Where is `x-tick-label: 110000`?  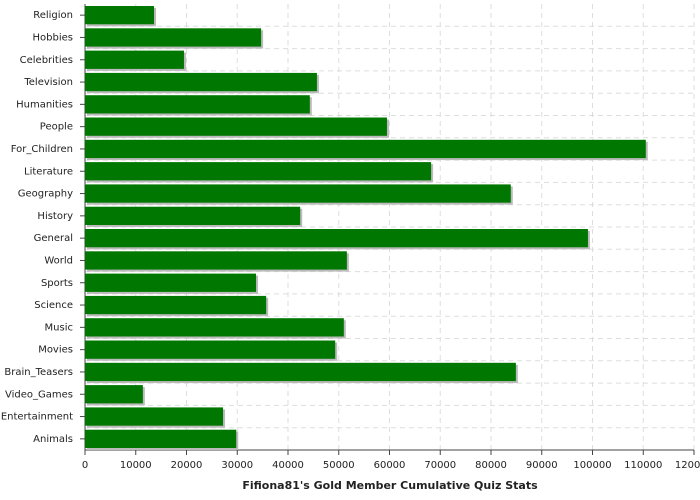 x-tick-label: 110000 is located at coordinates (643, 465).